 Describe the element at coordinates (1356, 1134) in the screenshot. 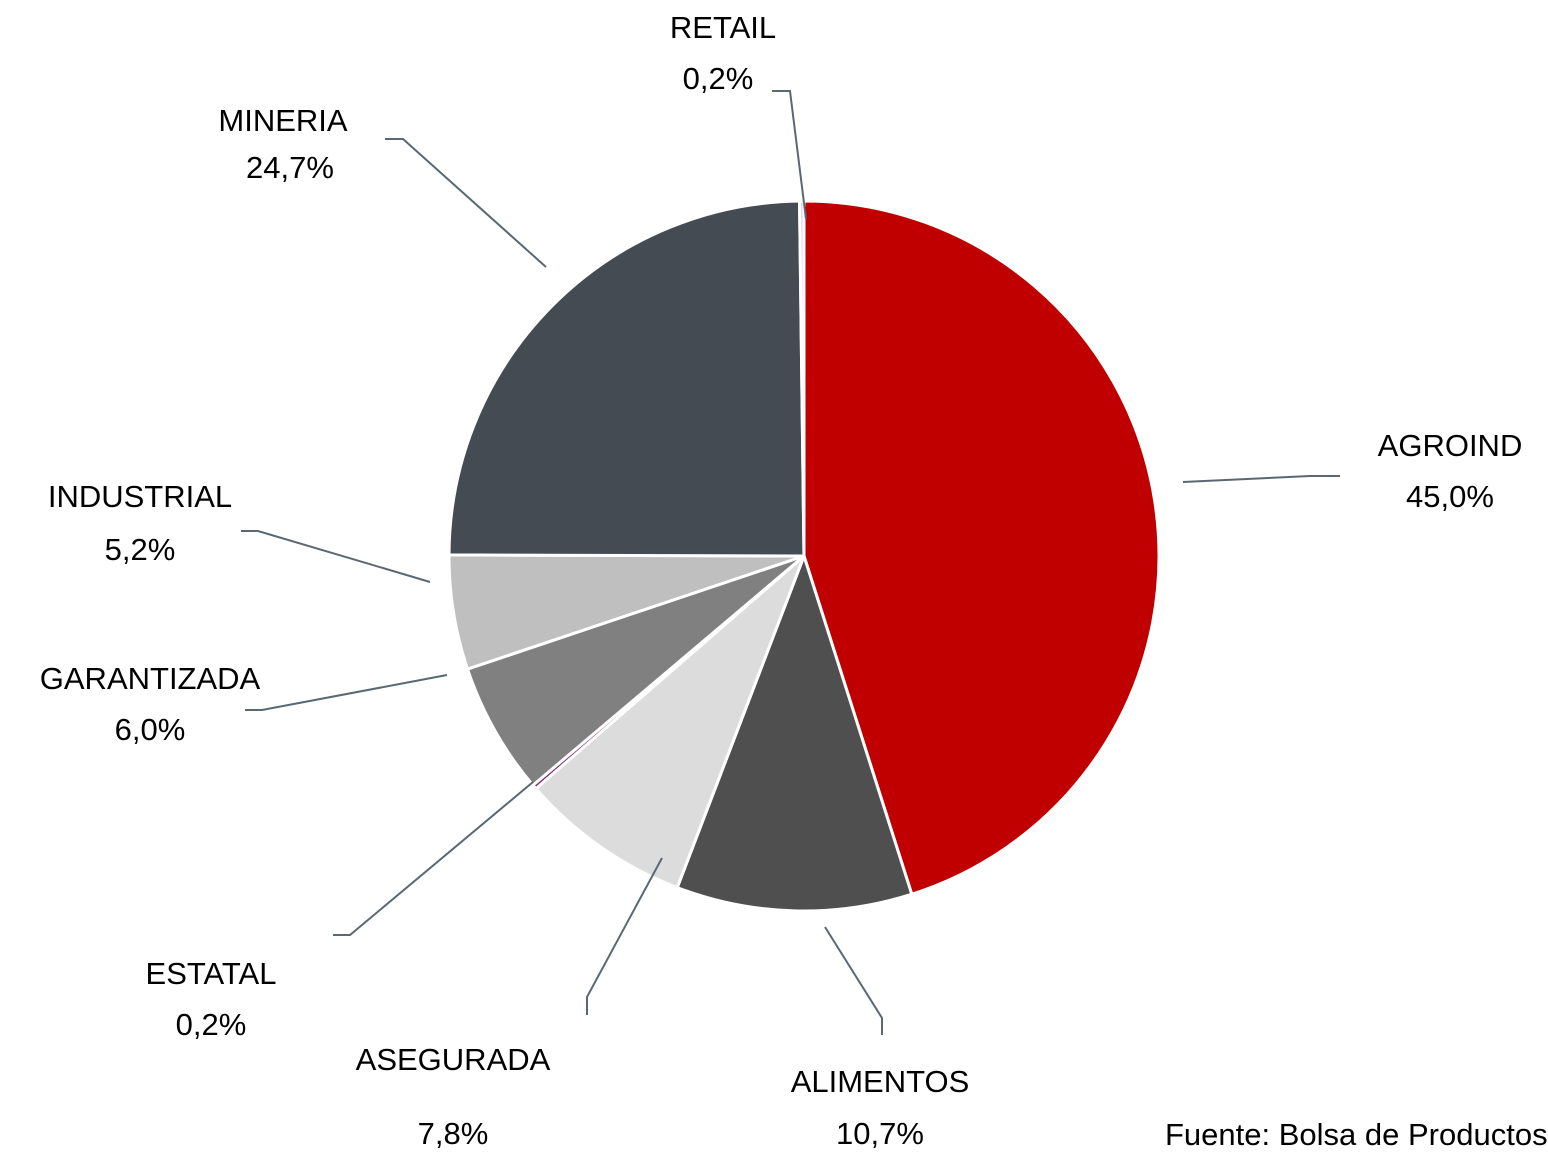

I see `source-note: Fuente: Bolsa de Productos` at that location.